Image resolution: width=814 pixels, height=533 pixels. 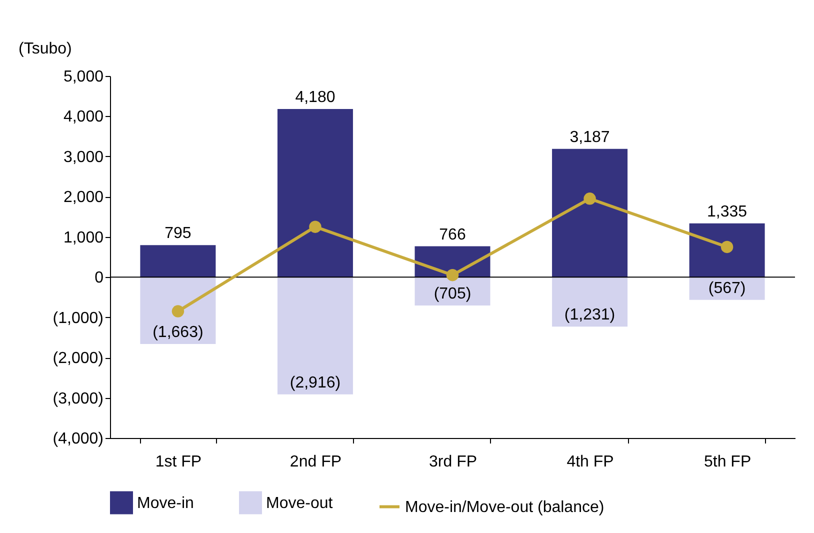 What do you see at coordinates (300, 503) in the screenshot?
I see `legend-label: Move-out` at bounding box center [300, 503].